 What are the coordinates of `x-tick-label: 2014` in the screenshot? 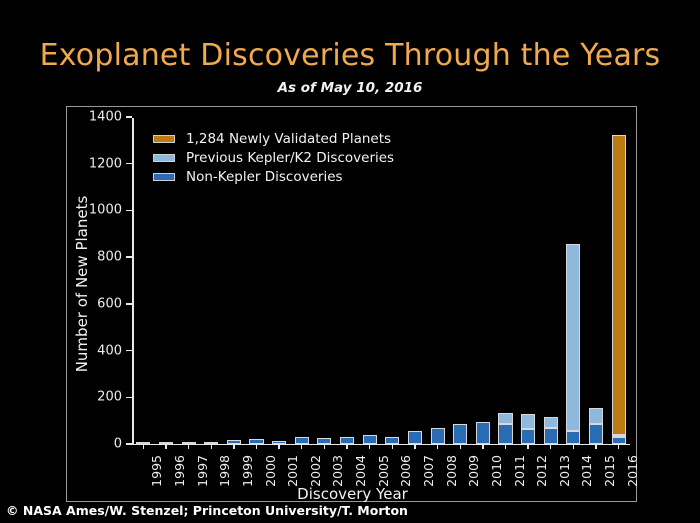 It's located at (587, 471).